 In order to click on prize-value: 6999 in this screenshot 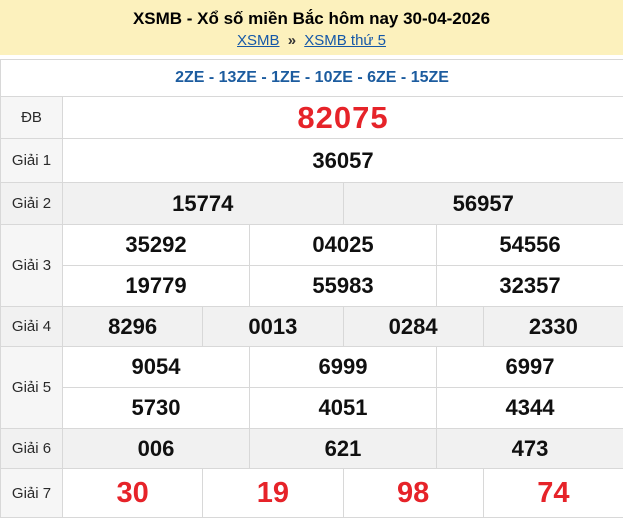, I will do `click(343, 367)`.